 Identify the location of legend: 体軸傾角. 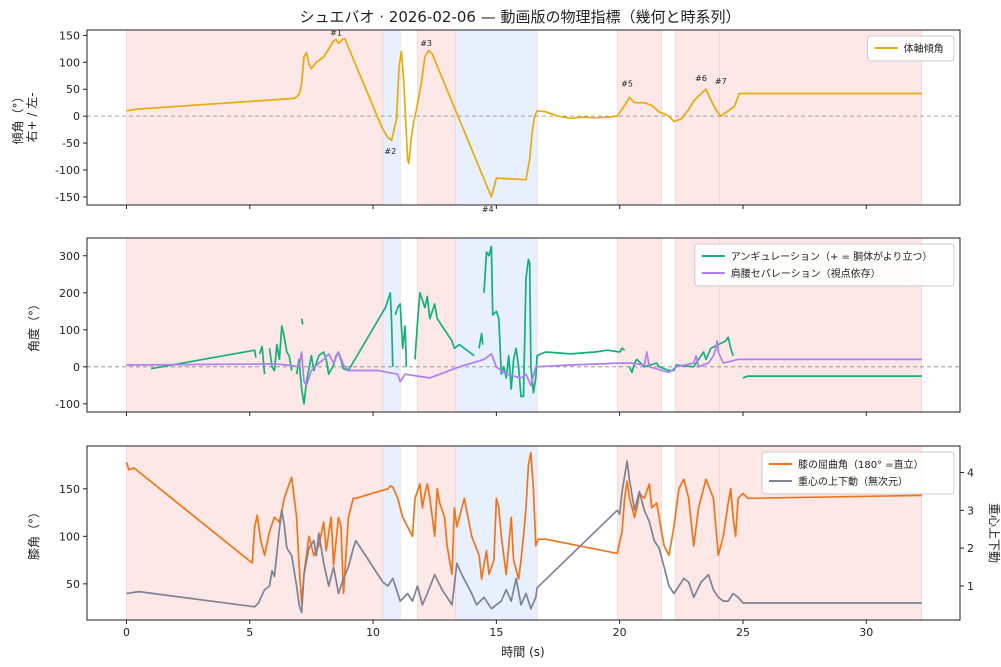
(911, 48).